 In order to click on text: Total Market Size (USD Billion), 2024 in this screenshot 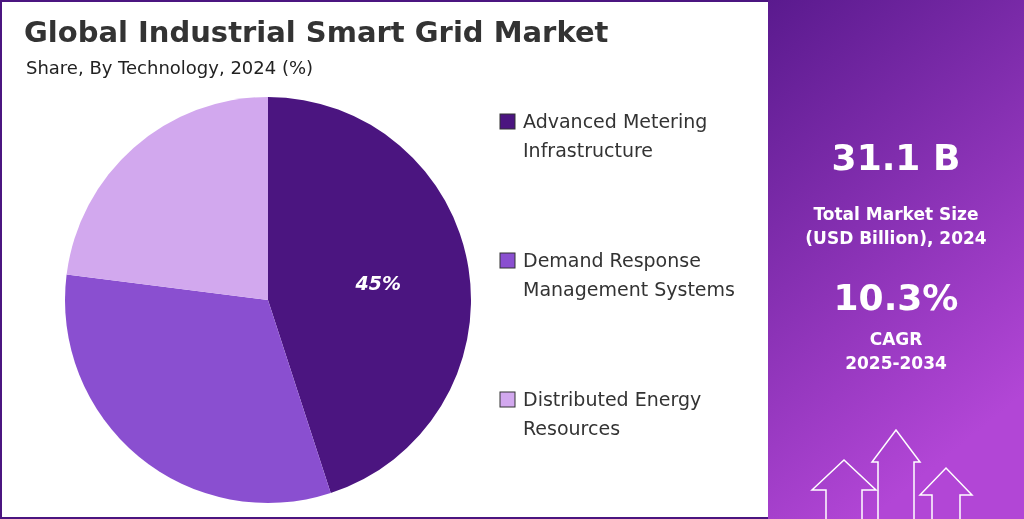, I will do `click(896, 226)`.